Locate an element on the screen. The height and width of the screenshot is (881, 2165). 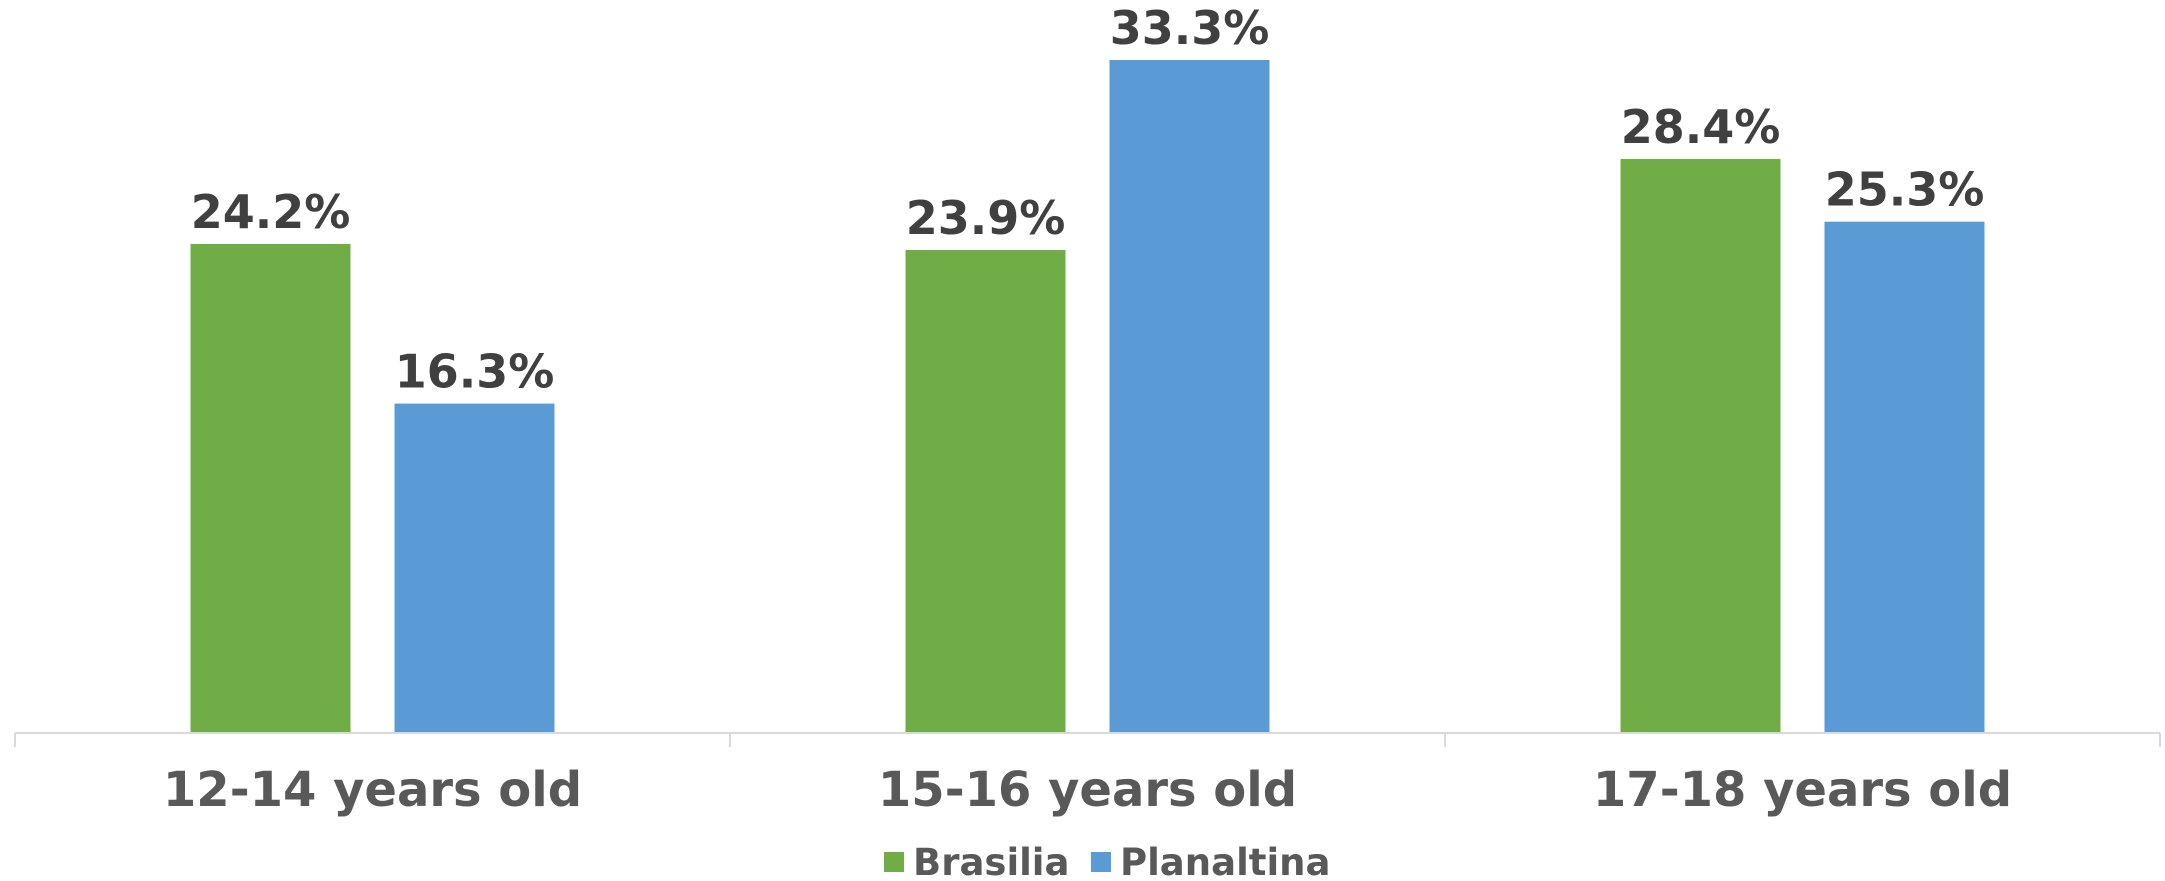
value-label-brasilia-1: 24.2% is located at coordinates (271, 212).